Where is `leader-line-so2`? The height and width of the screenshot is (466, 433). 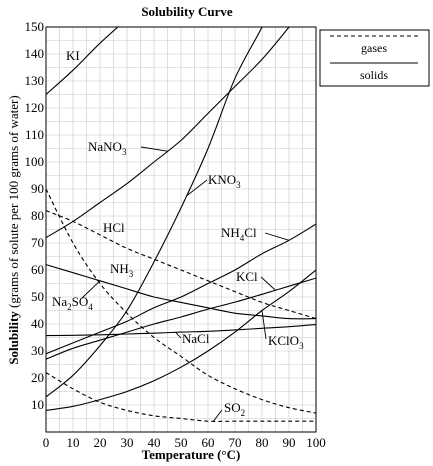
leader-line-so2 is located at coordinates (218, 415).